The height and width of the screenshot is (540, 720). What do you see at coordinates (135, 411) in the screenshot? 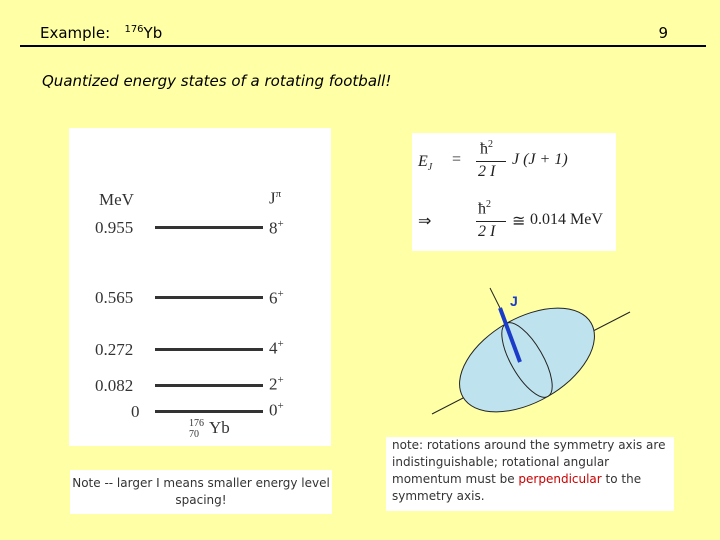
I see `level-energy: 0` at bounding box center [135, 411].